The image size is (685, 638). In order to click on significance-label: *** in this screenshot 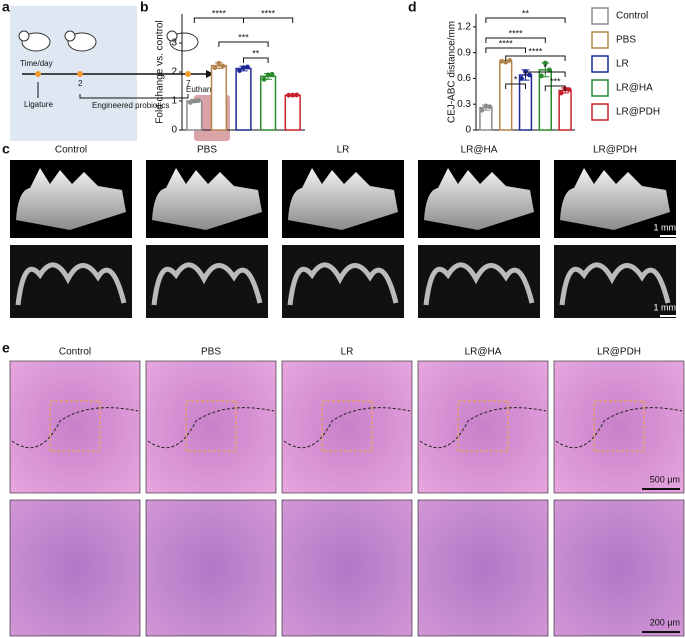, I will do `click(243, 37)`.